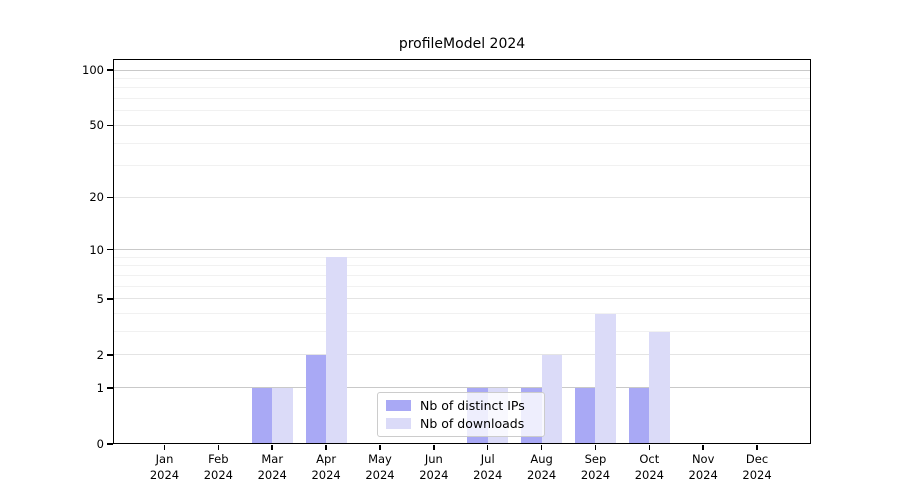  Describe the element at coordinates (487, 459) in the screenshot. I see `x-tick-label-month: Jul` at that location.